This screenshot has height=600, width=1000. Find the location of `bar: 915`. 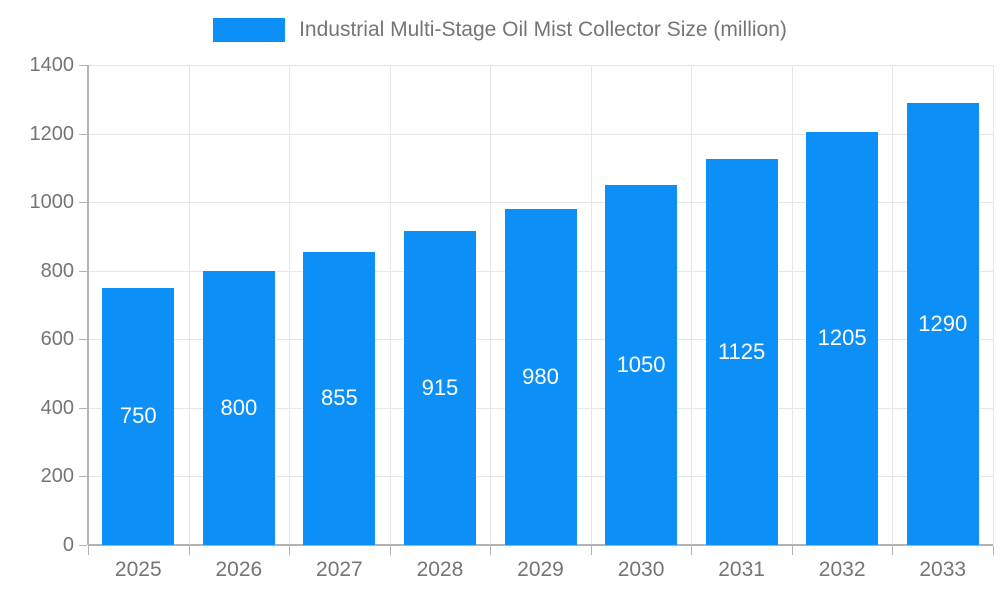

bar: 915 is located at coordinates (439, 388).